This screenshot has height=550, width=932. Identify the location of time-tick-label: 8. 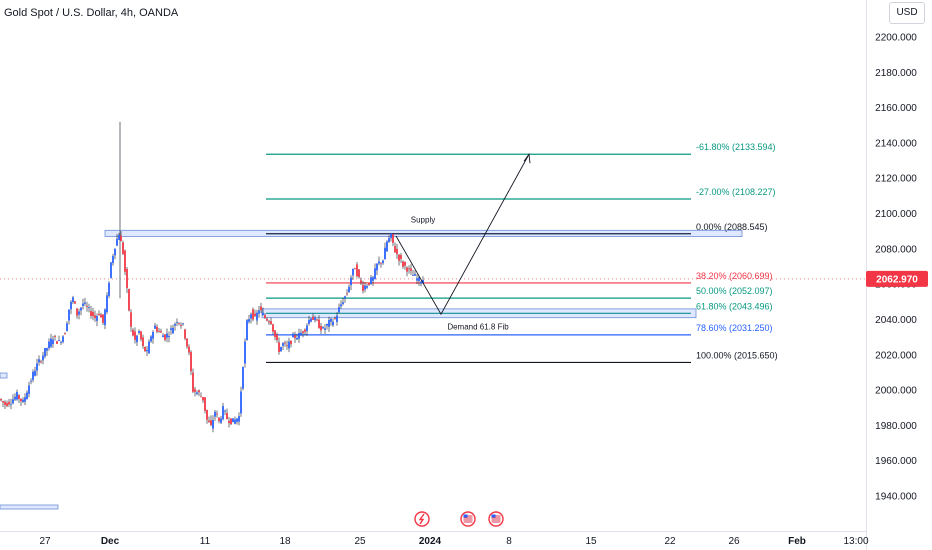
(509, 541).